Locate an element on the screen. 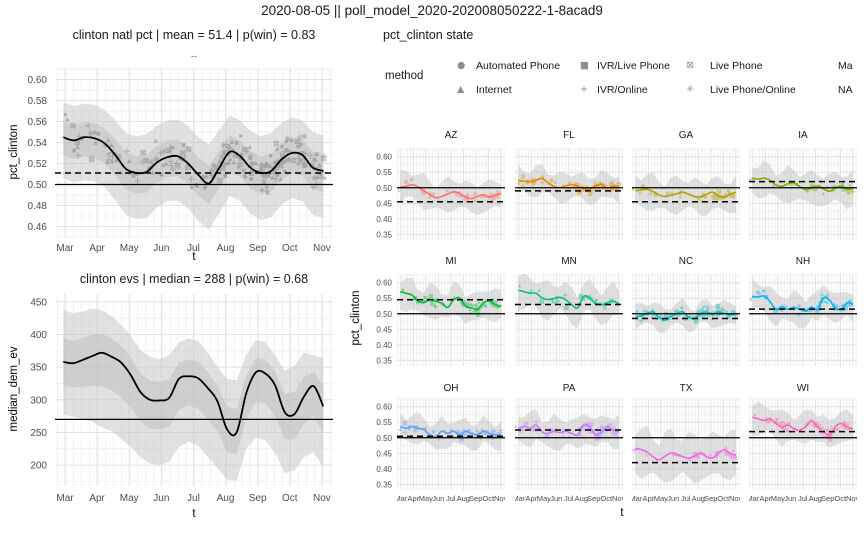 The width and height of the screenshot is (864, 535). facet-y-ticks-row1: 0.35 0.40 0.45 0.50 0.55 0.60 is located at coordinates (384, 196).